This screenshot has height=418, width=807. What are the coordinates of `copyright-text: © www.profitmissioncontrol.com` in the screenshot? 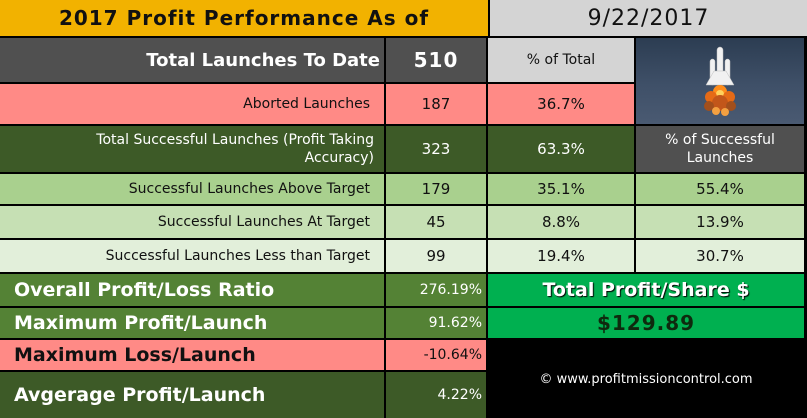 It's located at (646, 379).